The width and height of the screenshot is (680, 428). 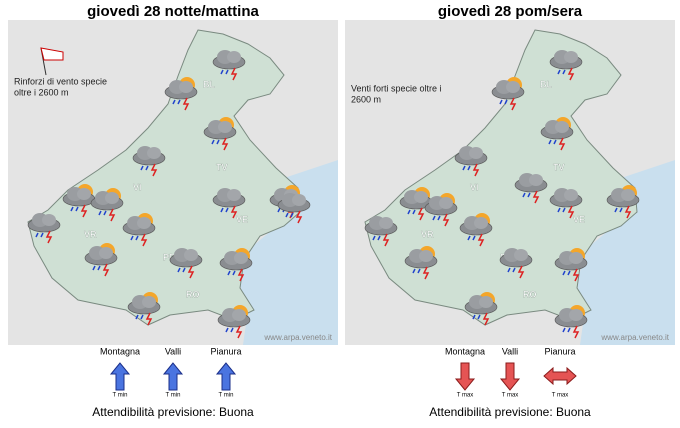 What do you see at coordinates (52, 54) in the screenshot?
I see `windsock` at bounding box center [52, 54].